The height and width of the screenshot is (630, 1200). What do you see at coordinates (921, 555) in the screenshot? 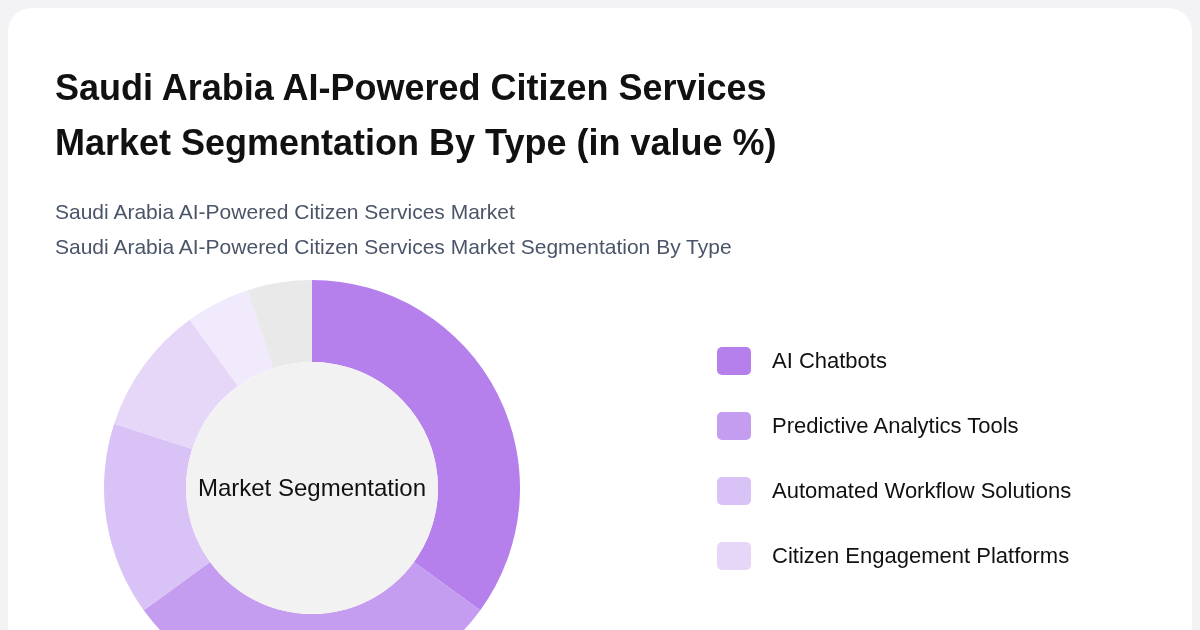
I see `legend-label: Citizen Engagement Platforms` at bounding box center [921, 555].